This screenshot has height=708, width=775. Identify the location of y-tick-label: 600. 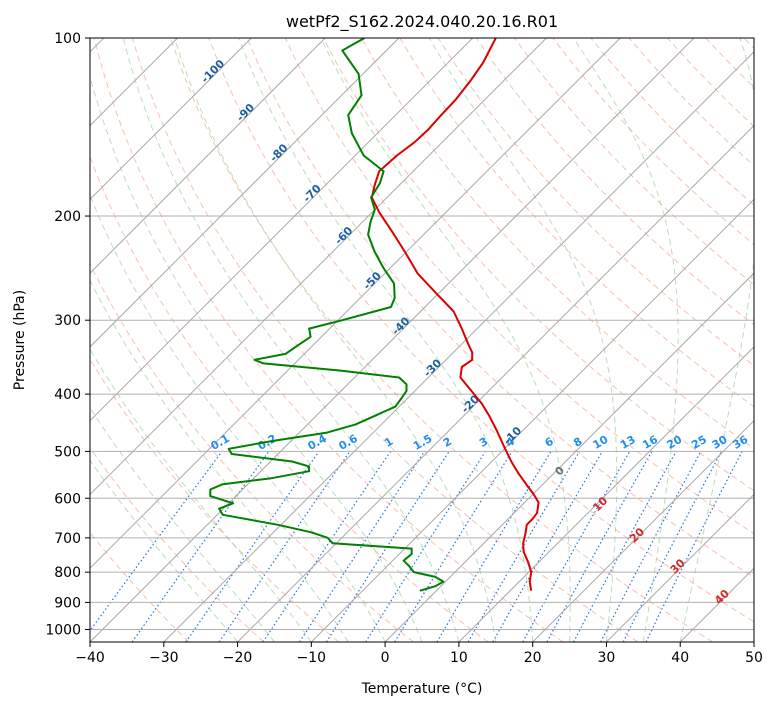
(67, 499).